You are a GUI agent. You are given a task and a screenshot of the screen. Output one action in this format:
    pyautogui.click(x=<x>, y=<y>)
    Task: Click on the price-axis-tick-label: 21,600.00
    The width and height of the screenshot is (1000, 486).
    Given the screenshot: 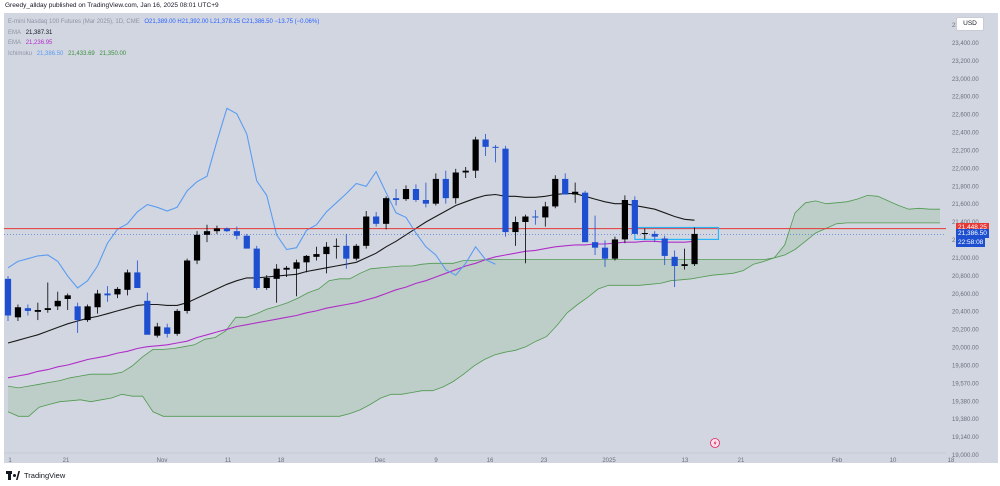 What is the action you would take?
    pyautogui.click(x=965, y=205)
    